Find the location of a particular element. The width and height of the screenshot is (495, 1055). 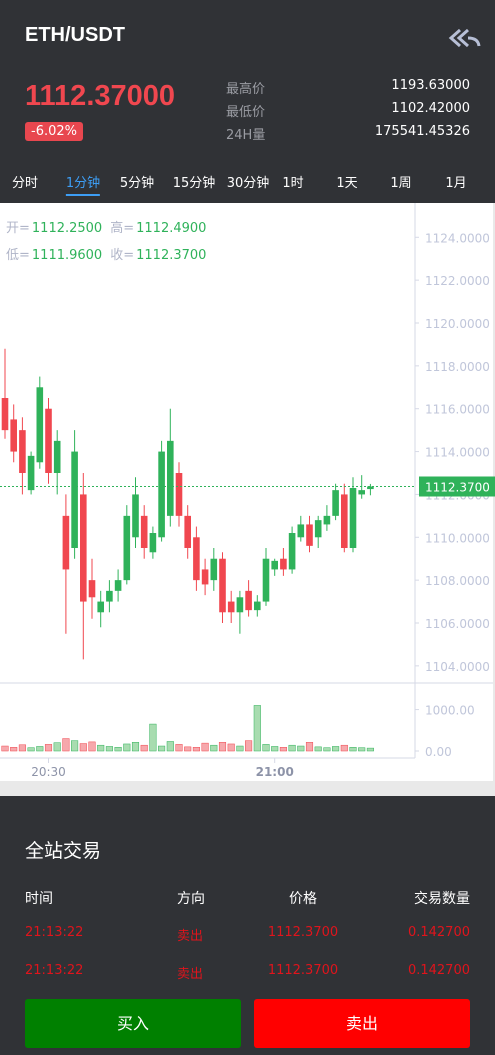

y-tick-label: 1118.0000 is located at coordinates (457, 367).